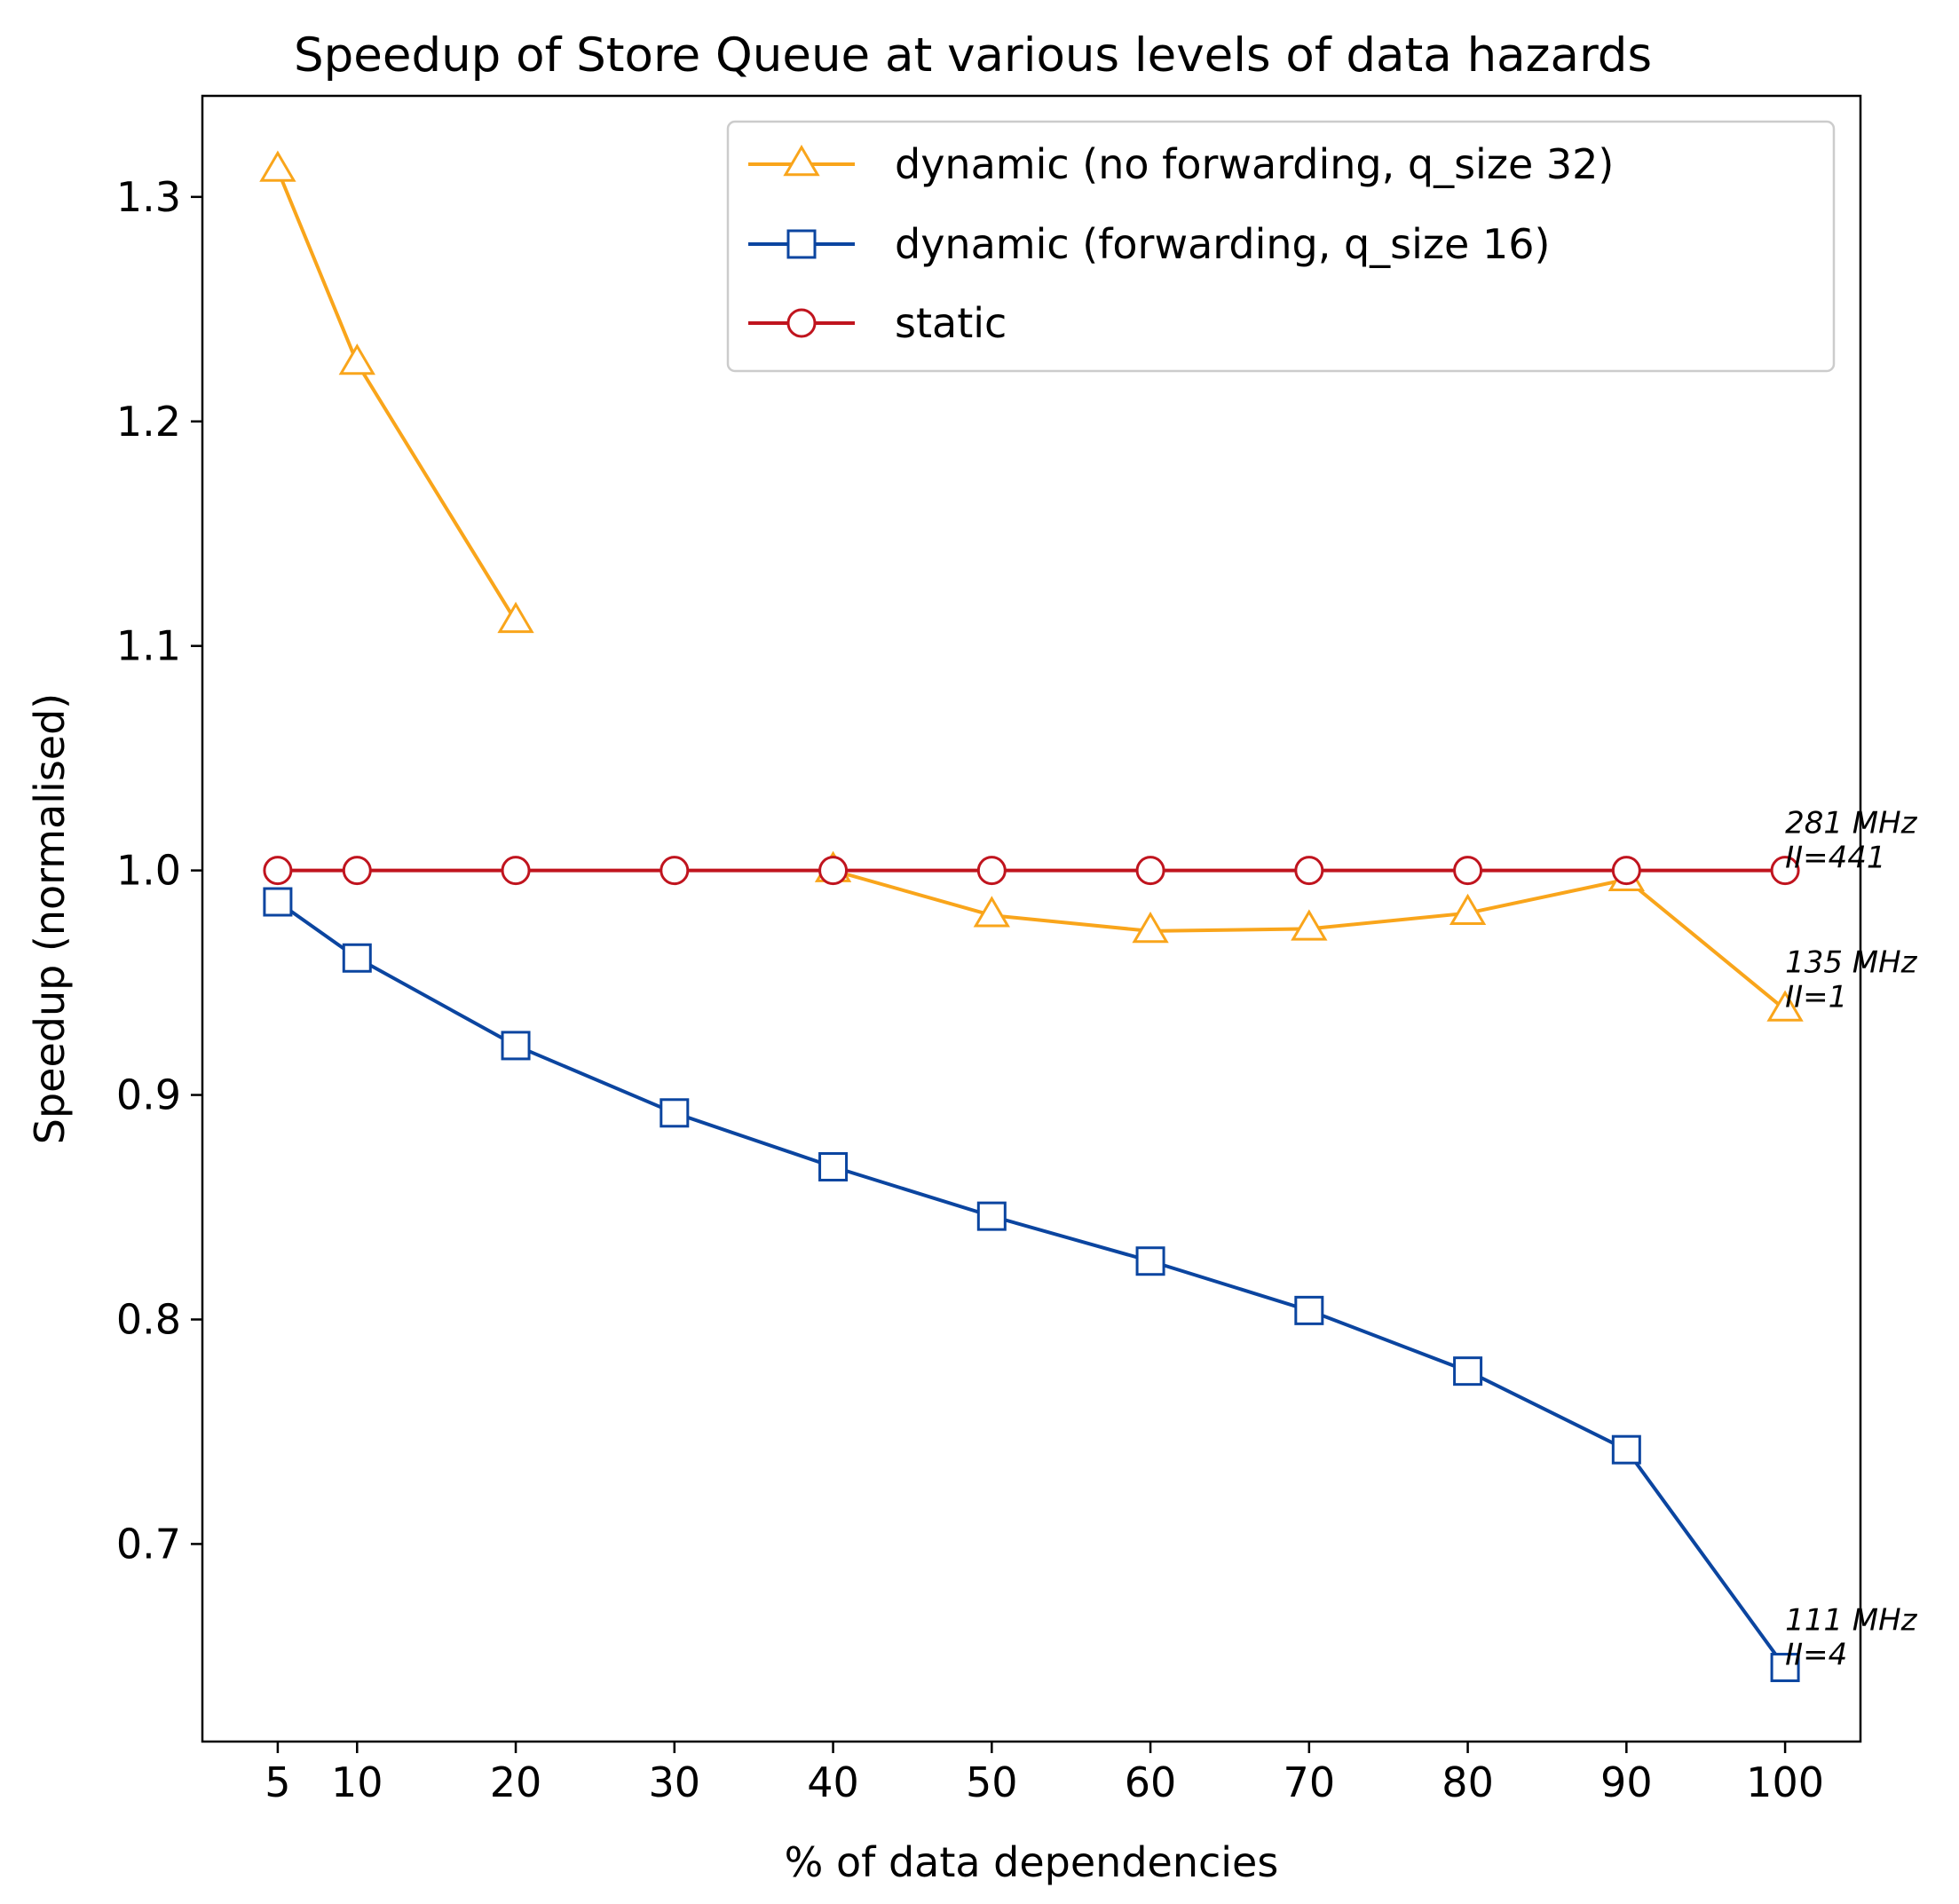 The height and width of the screenshot is (1904, 1959). I want to click on y-axis: 0.7 0.8 0.9 1.0 1.1 1.2 1.3, so click(159, 870).